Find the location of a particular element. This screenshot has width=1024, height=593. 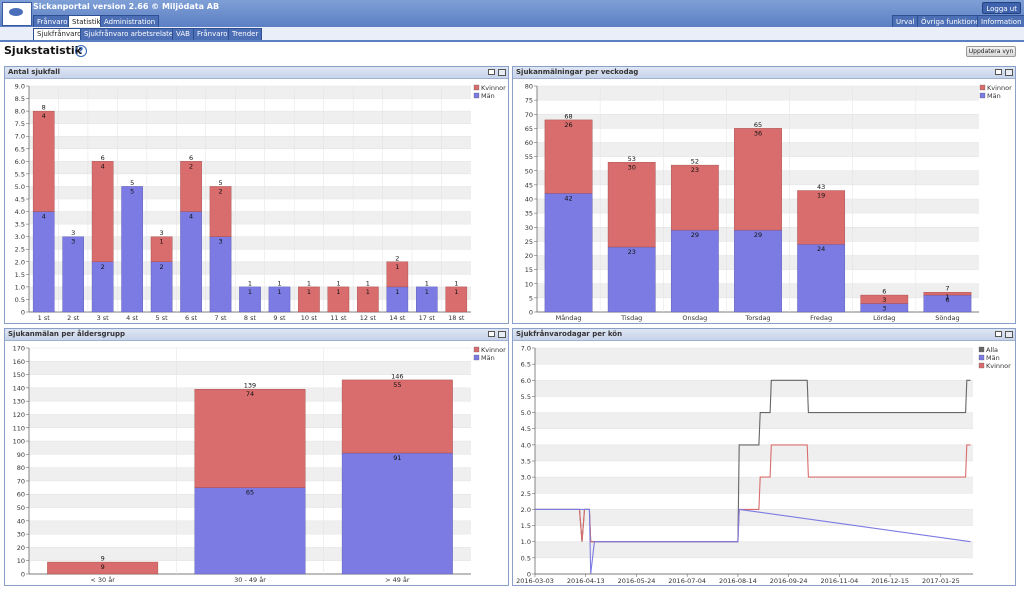

y-tick-label: 30 is located at coordinates (21, 535).